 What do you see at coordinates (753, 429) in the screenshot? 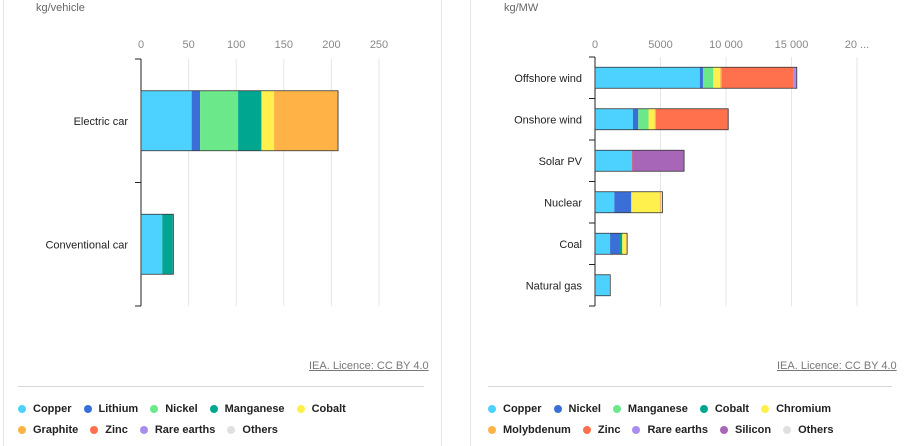
I see `legend-label: Silicon` at bounding box center [753, 429].